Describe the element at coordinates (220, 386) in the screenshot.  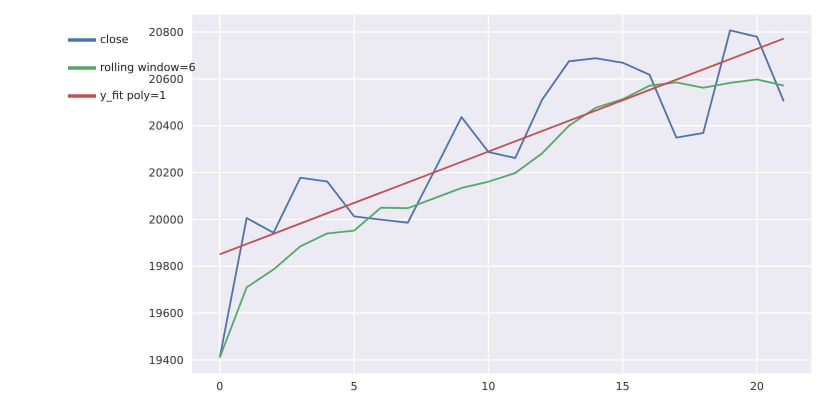
I see `x-tick-label: 0` at that location.